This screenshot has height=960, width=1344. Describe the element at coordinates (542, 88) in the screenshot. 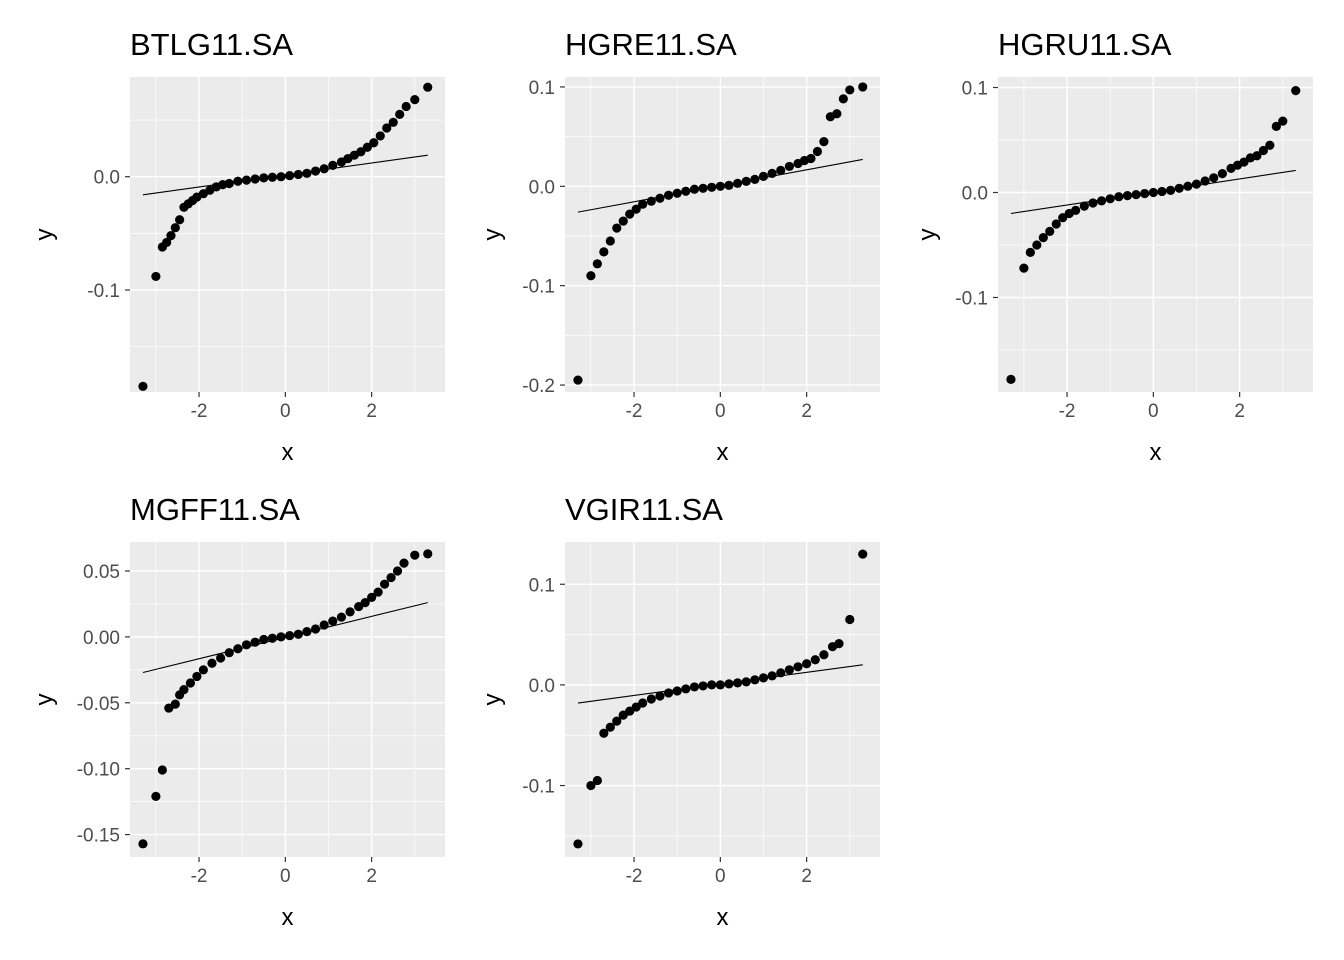

I see `y-tick-label: 0.1` at that location.